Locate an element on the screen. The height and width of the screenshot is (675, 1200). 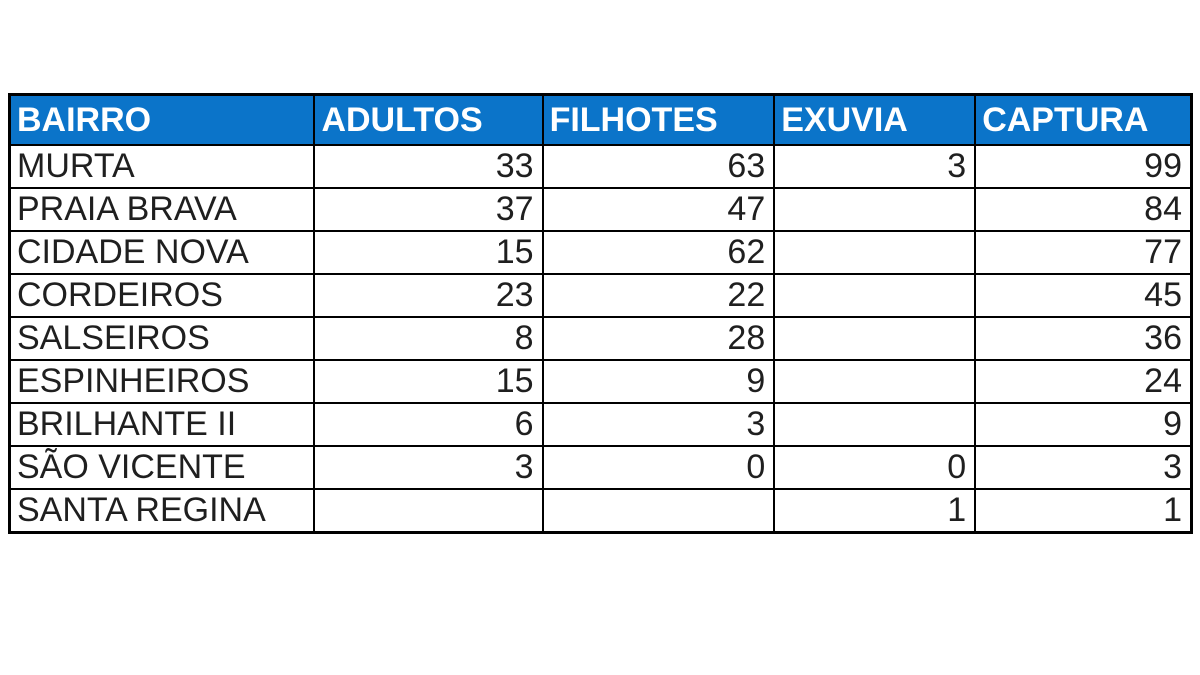
table-row: PRAIA BRAVA 37 47 84 is located at coordinates (600, 209).